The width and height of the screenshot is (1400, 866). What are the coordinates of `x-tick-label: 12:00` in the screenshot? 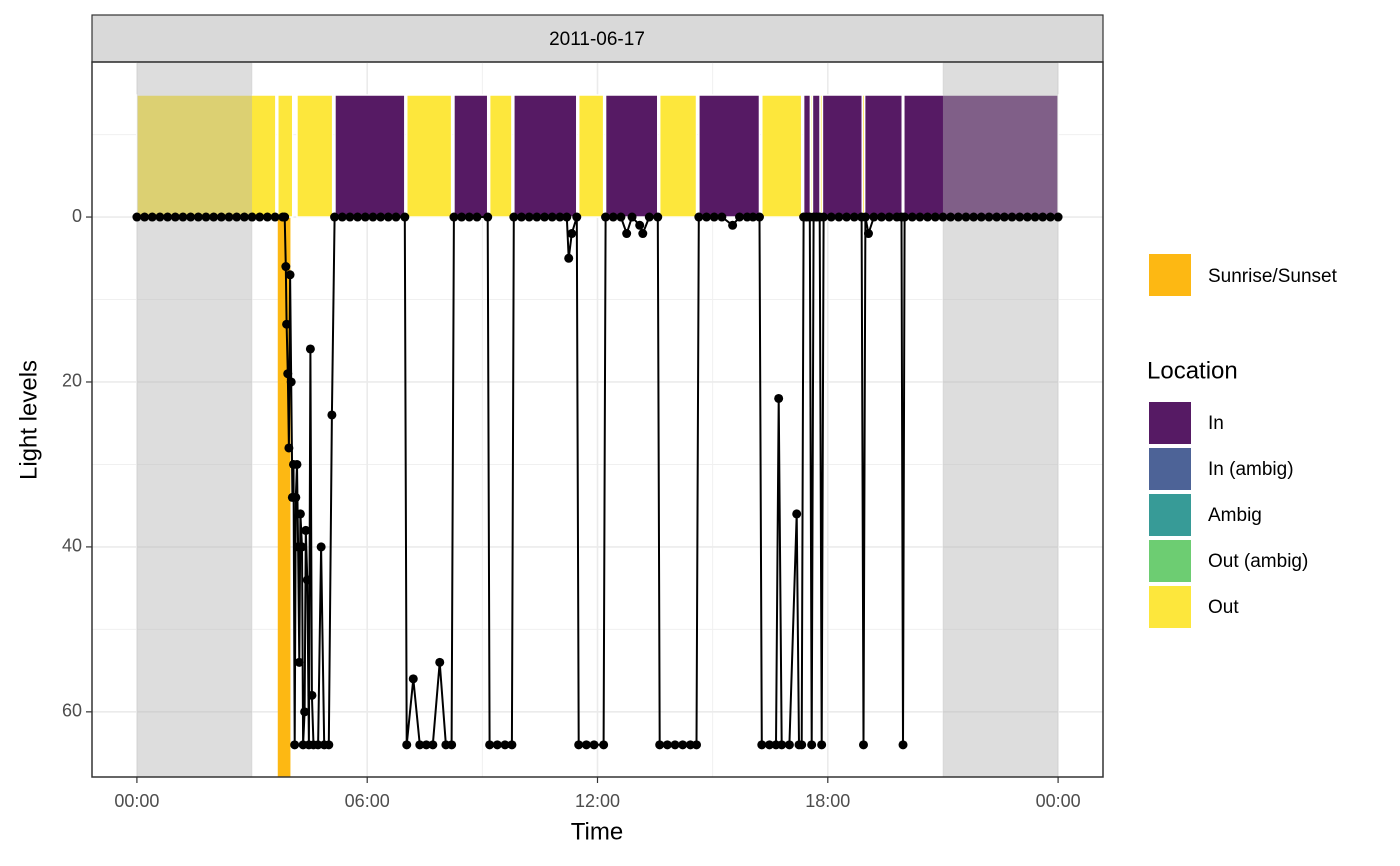 It's located at (597, 801).